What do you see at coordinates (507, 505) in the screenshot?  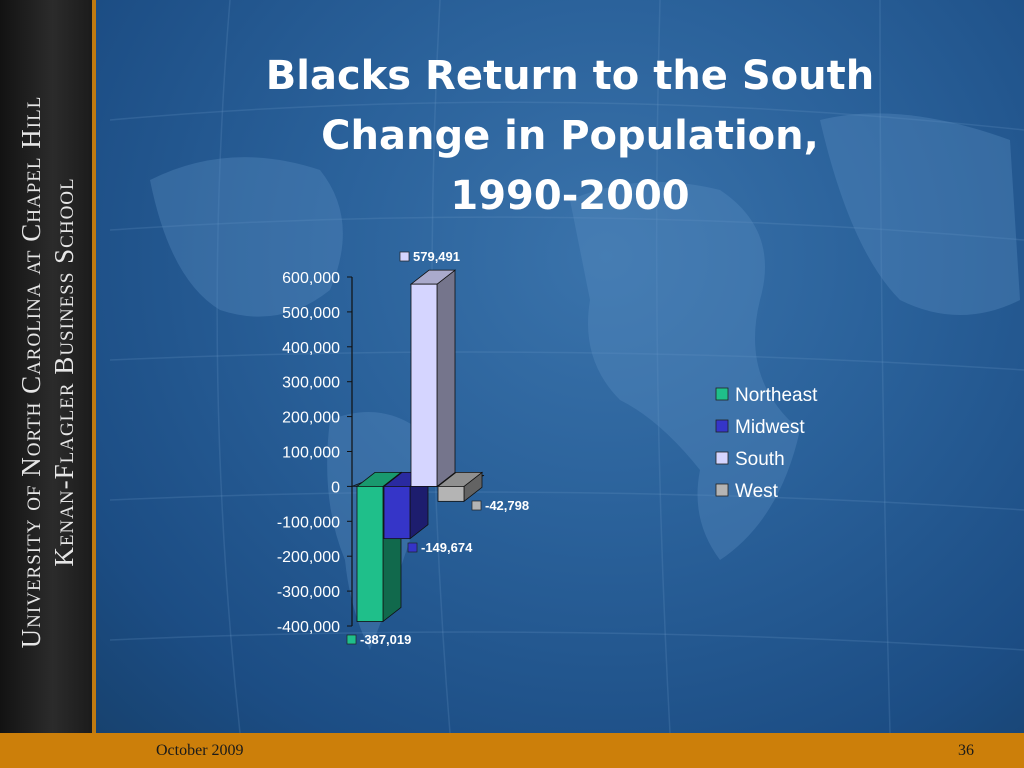 I see `data-label: -42,798` at bounding box center [507, 505].